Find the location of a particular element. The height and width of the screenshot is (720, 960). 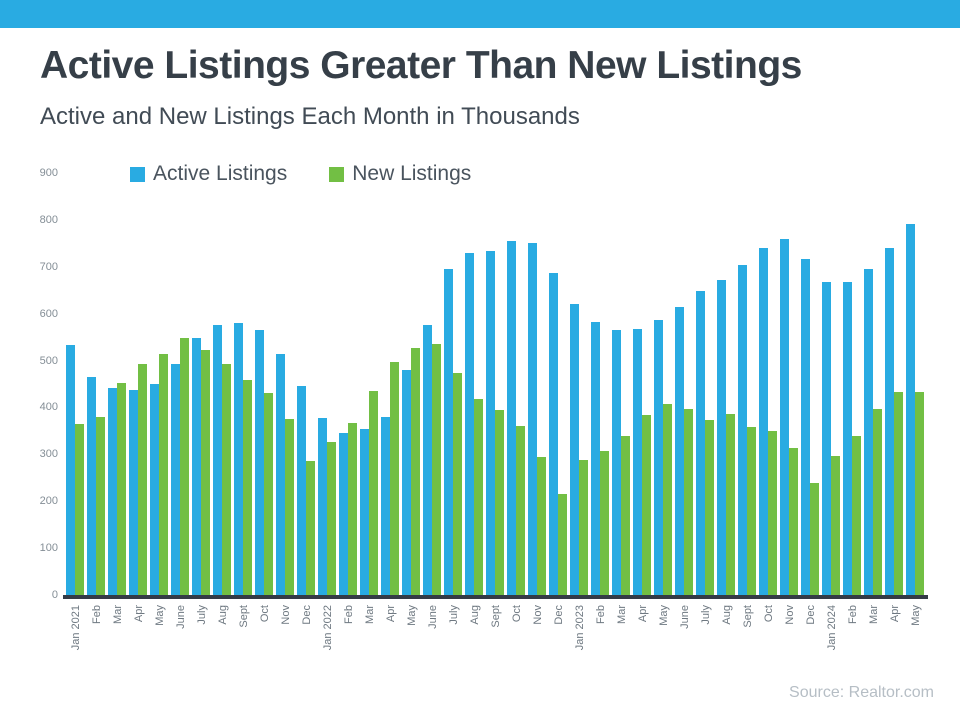

header-accent-bar is located at coordinates (480, 14).